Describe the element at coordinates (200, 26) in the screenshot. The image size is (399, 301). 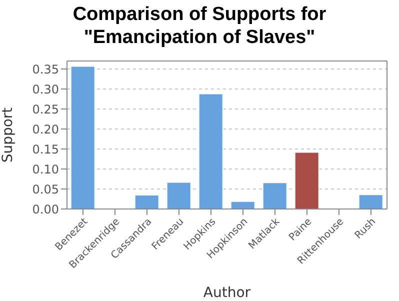
I see `chart-title: Comparison of Supports for "Emancipation of Slaves"` at that location.